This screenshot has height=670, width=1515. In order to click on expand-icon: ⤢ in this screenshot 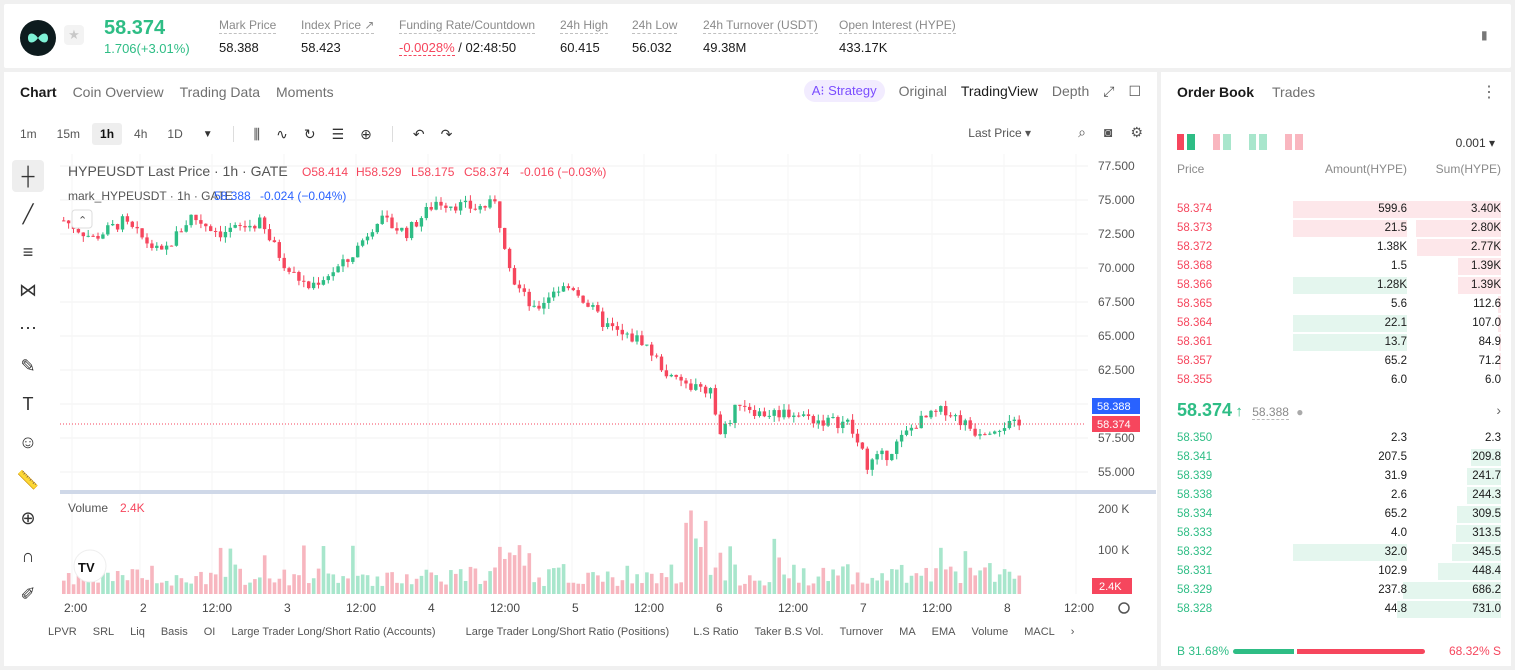, I will do `click(1109, 90)`.